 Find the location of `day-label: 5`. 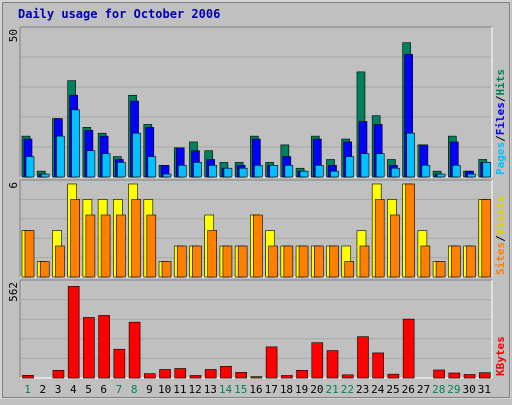

day-label: 5 is located at coordinates (88, 389).